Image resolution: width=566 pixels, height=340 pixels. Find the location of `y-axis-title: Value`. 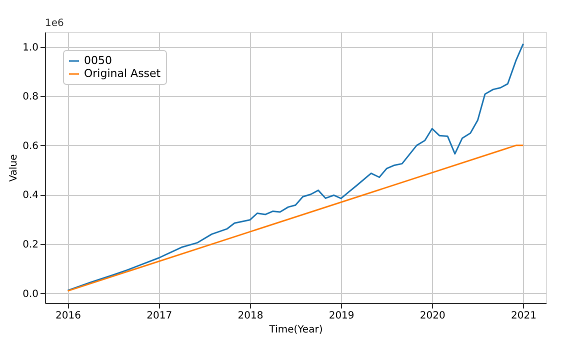

y-axis-title: Value is located at coordinates (14, 168).